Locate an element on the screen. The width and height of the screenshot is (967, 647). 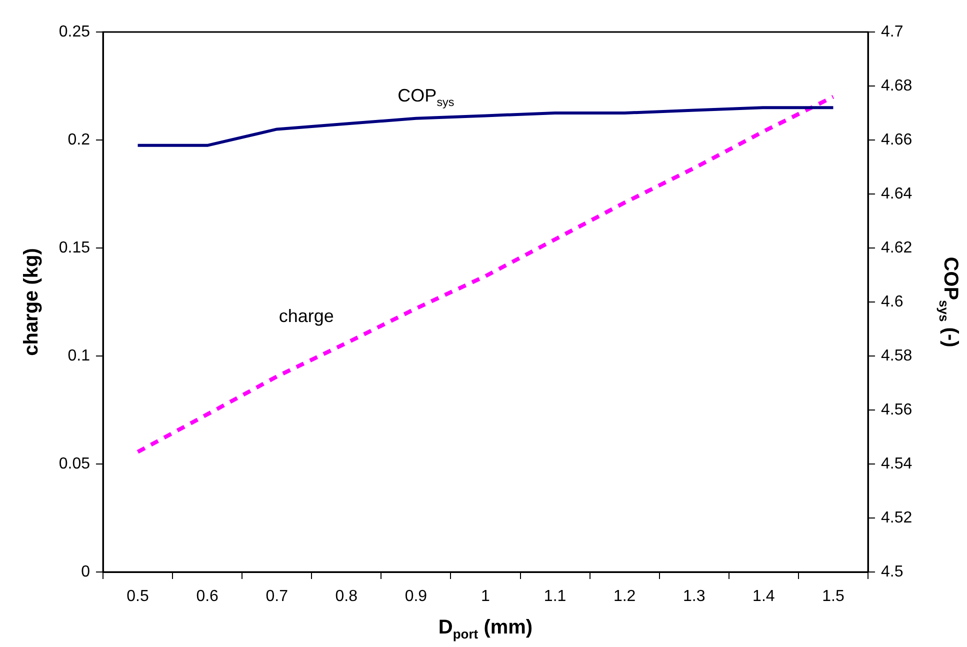
y2-tick-label: 4.64 is located at coordinates (896, 193).